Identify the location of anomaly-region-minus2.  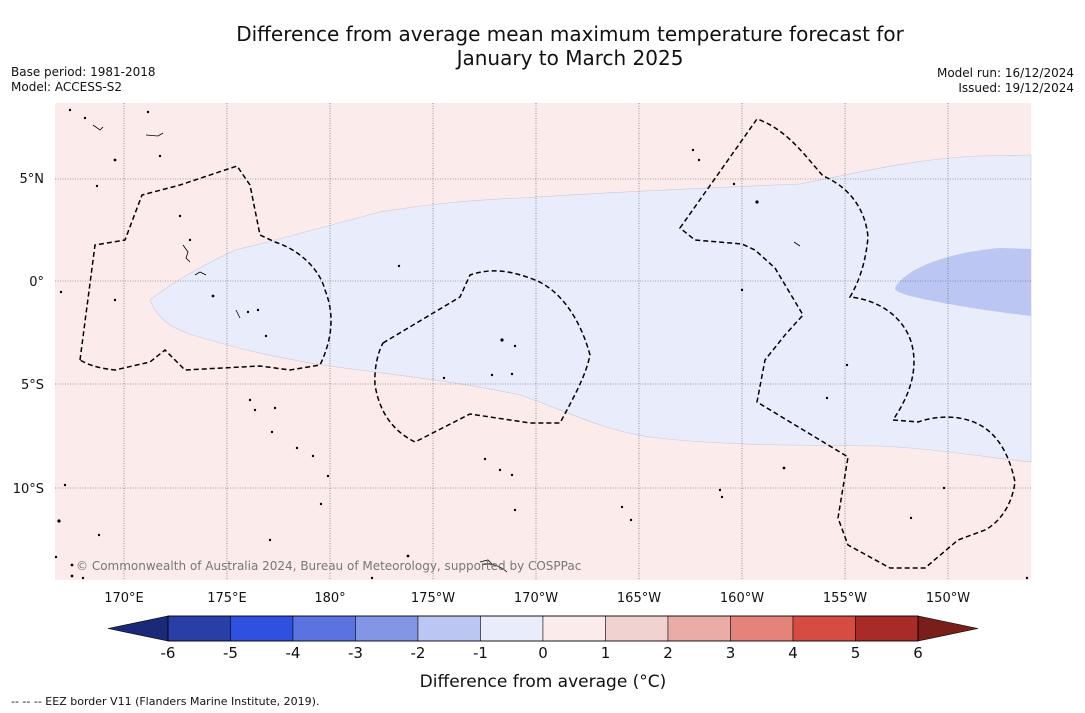
(963, 282).